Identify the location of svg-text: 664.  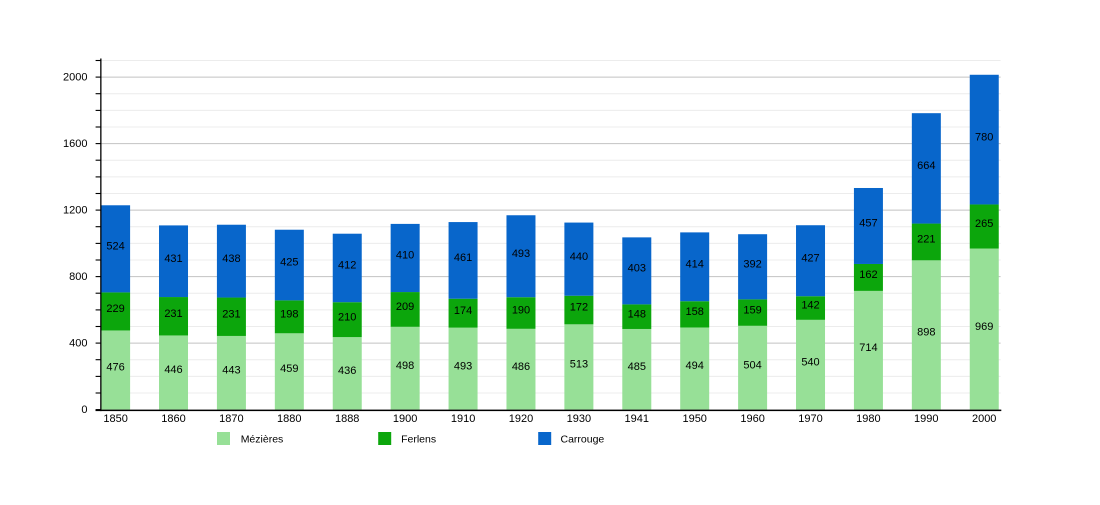
(926, 166).